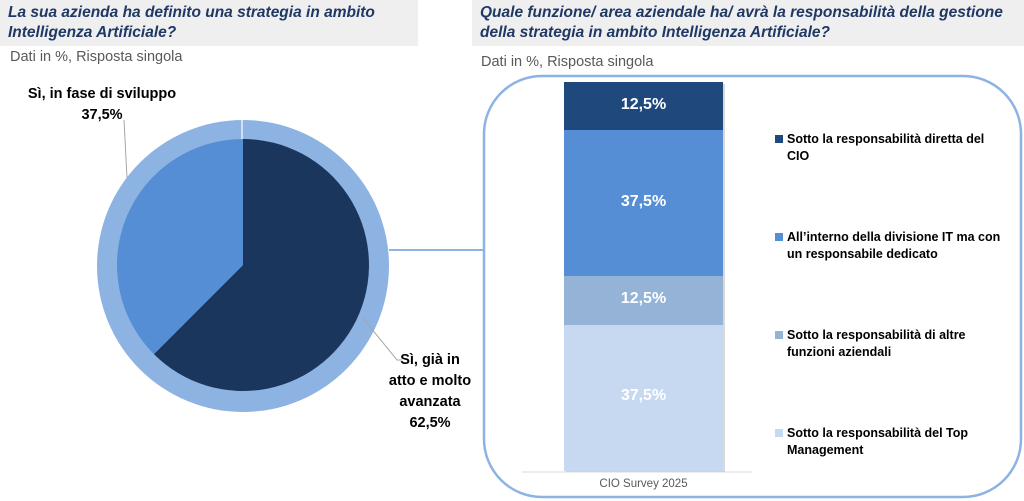 Image resolution: width=1024 pixels, height=501 pixels. Describe the element at coordinates (567, 62) in the screenshot. I see `right-chart-subtitle: Dati in %, Risposta singola` at that location.